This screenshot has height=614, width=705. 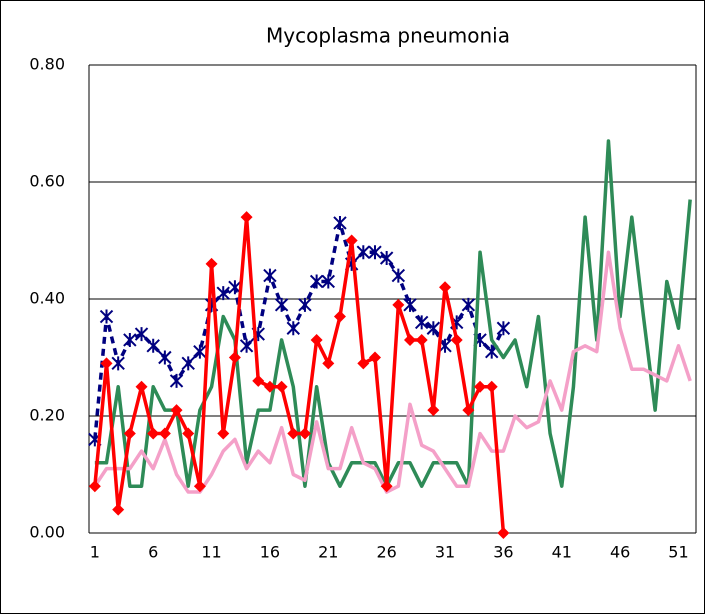 What do you see at coordinates (47, 298) in the screenshot?
I see `y-tick-label: 0.40` at bounding box center [47, 298].